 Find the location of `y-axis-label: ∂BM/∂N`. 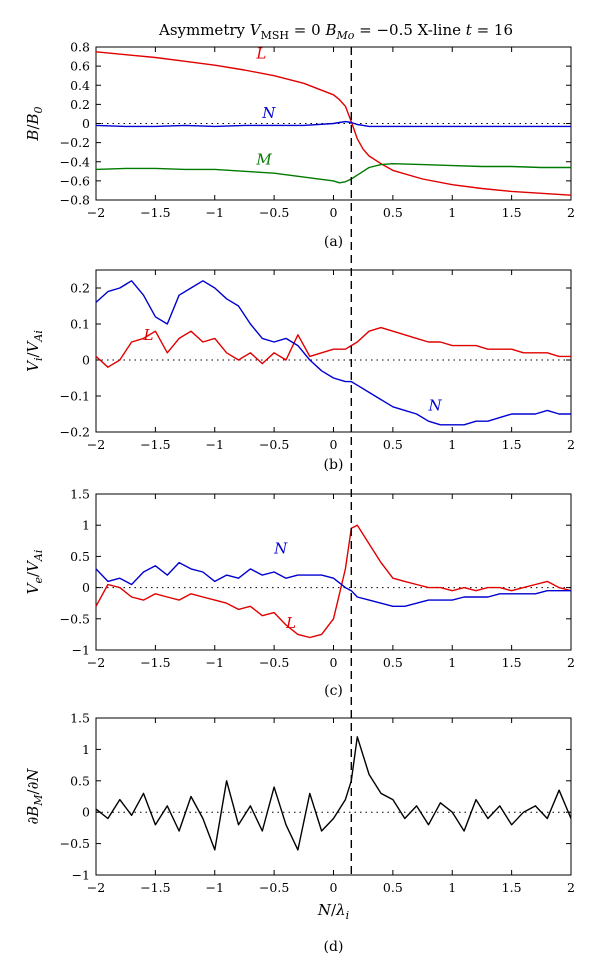

y-axis-label: ∂BM/∂N is located at coordinates (34, 796).